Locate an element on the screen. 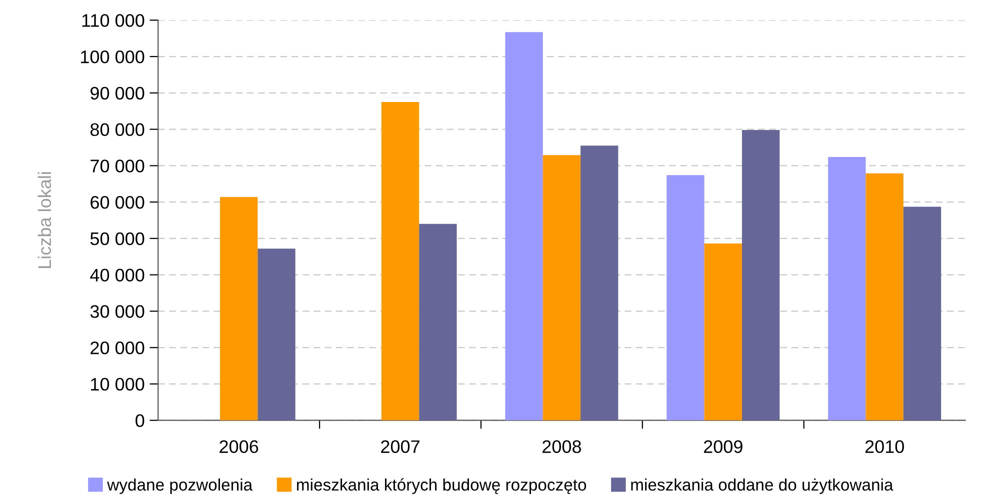 The width and height of the screenshot is (982, 504). x-tick-label: 2010 is located at coordinates (884, 447).